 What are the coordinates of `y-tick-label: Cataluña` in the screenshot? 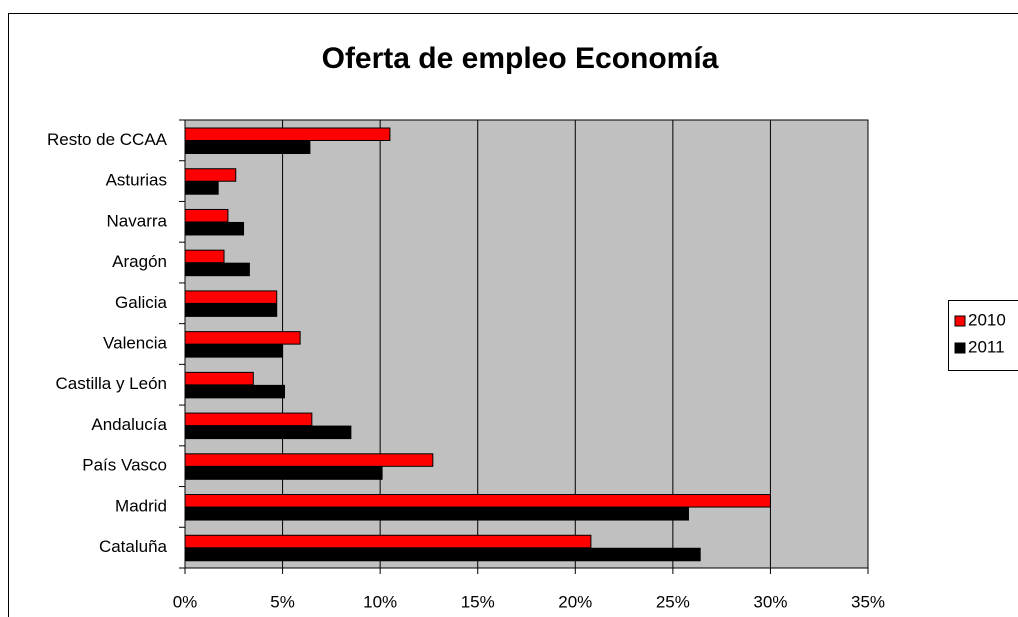 It's located at (133, 546).